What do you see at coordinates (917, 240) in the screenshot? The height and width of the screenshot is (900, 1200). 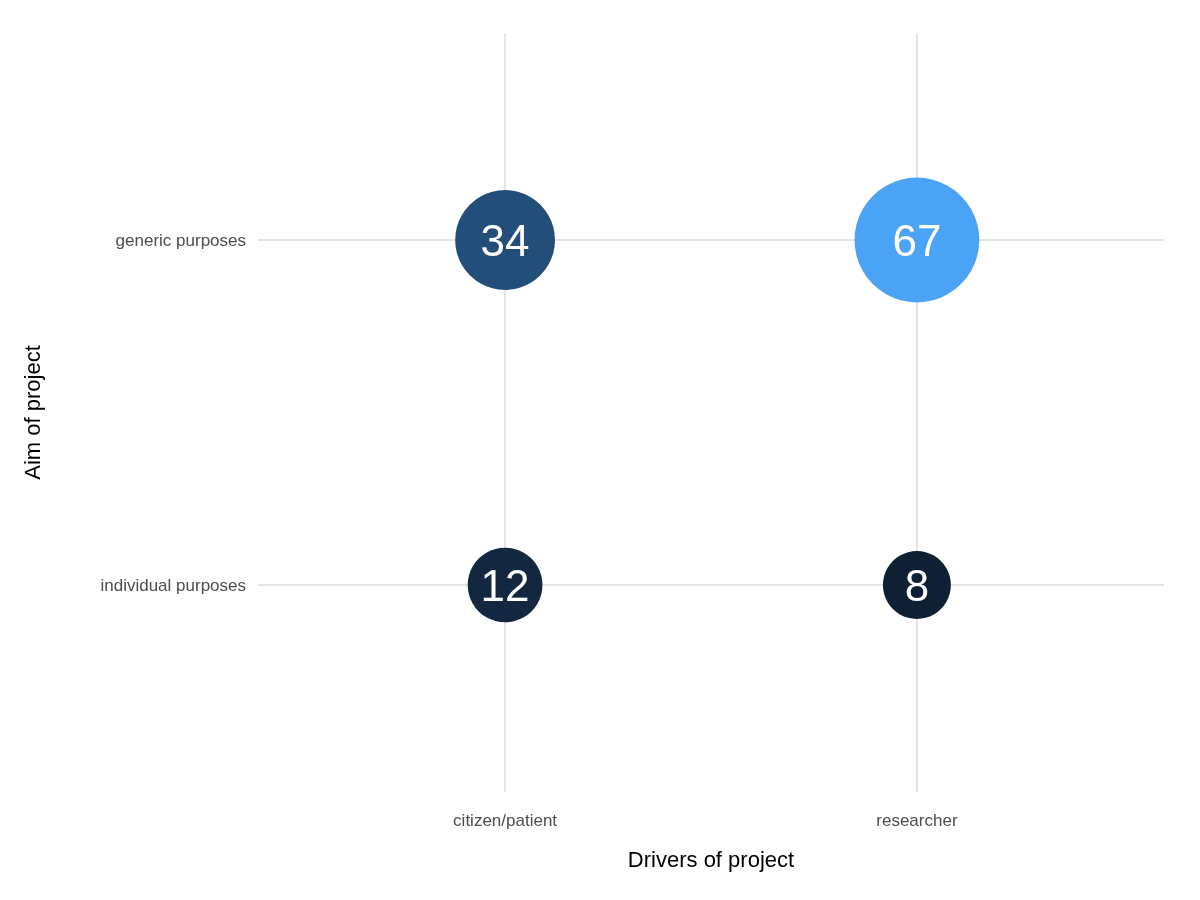 I see `data-label: 67` at bounding box center [917, 240].